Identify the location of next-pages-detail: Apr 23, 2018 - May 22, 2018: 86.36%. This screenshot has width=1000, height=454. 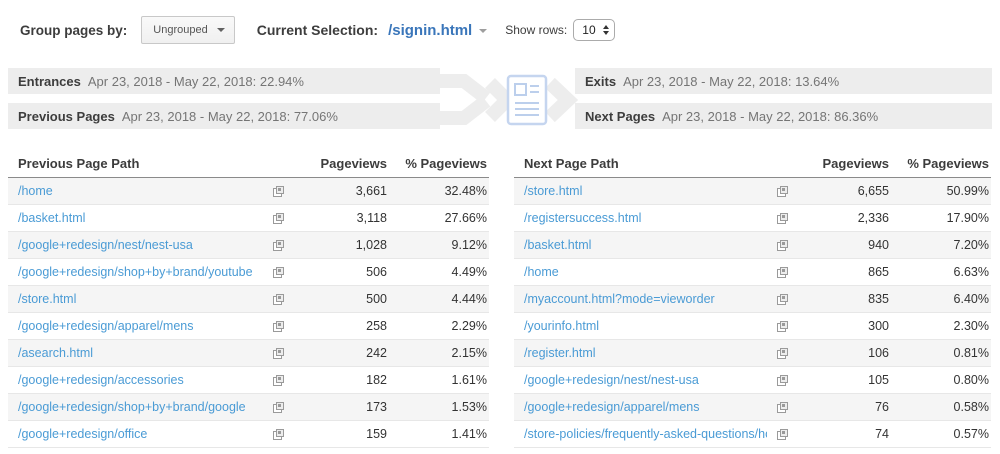
(770, 116).